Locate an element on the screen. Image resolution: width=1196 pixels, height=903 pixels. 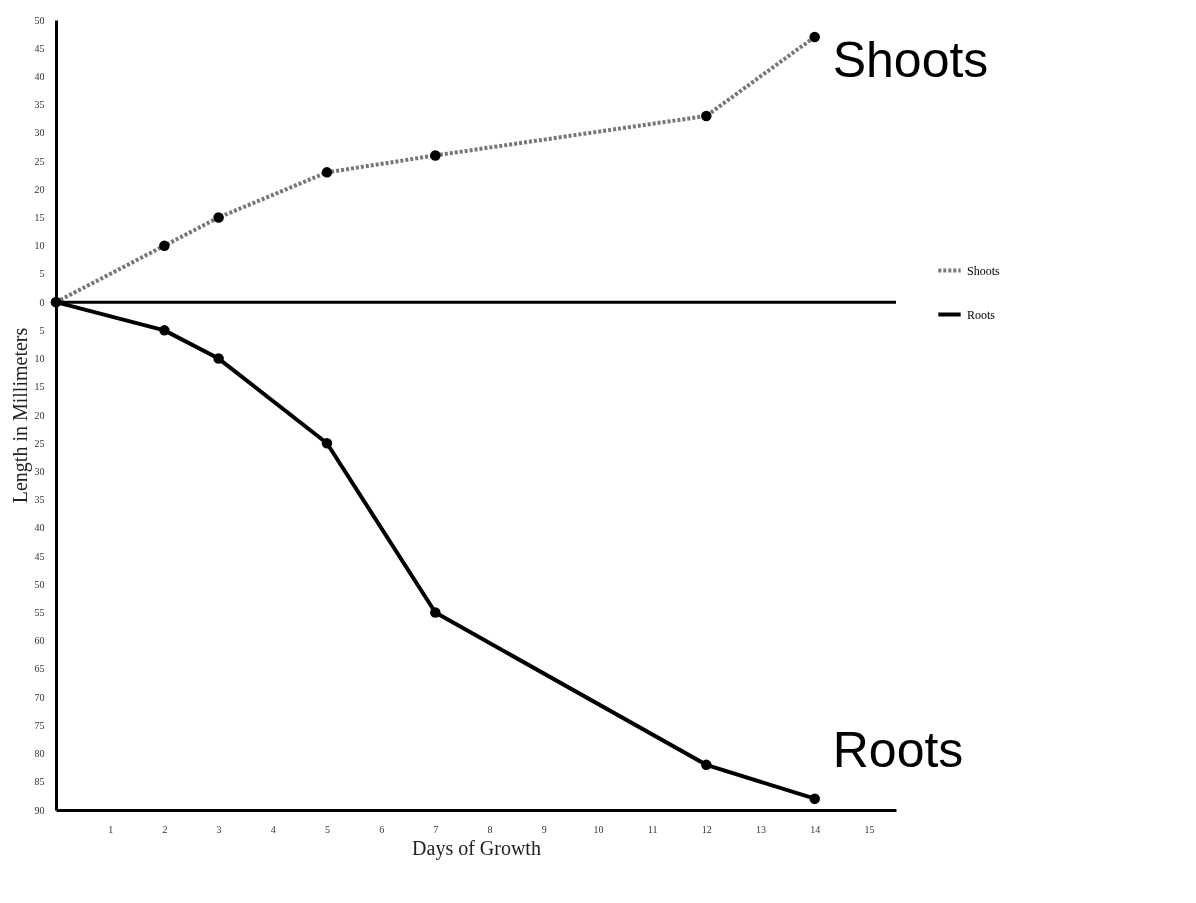
x-tick-label: 7 is located at coordinates (436, 829).